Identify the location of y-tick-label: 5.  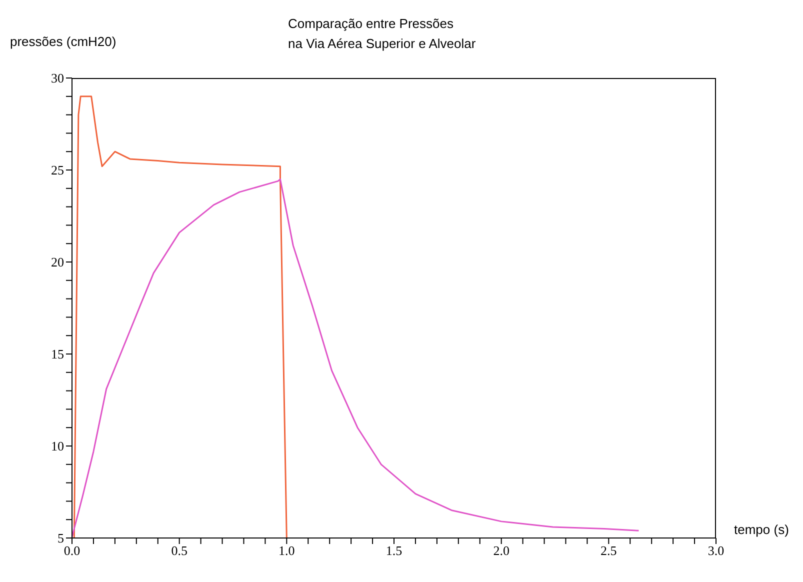
(61, 538).